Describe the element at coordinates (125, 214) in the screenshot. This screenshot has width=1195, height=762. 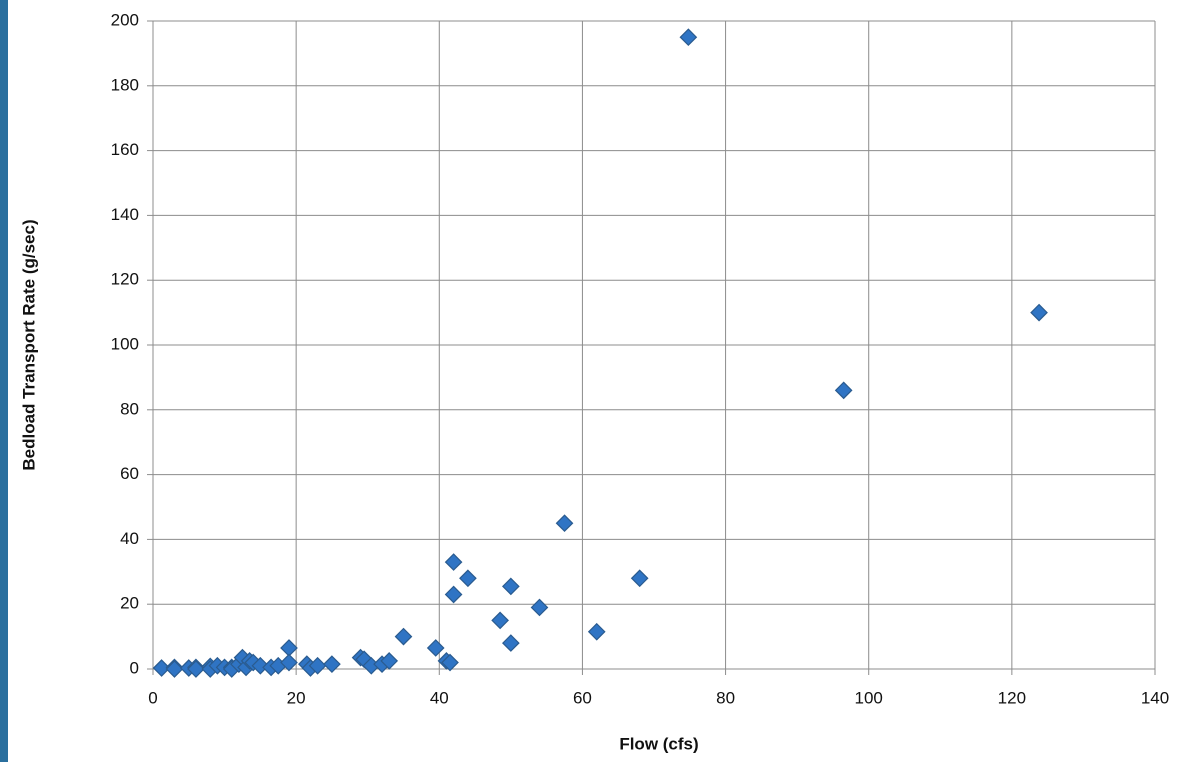
I see `y-tick-label: 140` at that location.